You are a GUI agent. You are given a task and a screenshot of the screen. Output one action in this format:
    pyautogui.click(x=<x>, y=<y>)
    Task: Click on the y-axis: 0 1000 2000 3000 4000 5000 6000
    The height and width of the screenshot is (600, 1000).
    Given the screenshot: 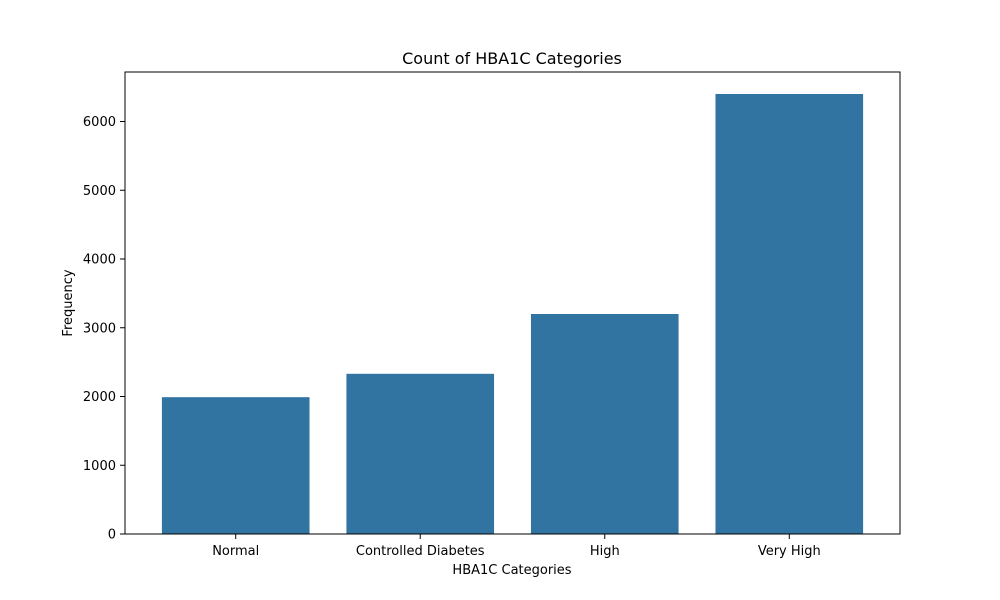 What is the action you would take?
    pyautogui.click(x=104, y=329)
    